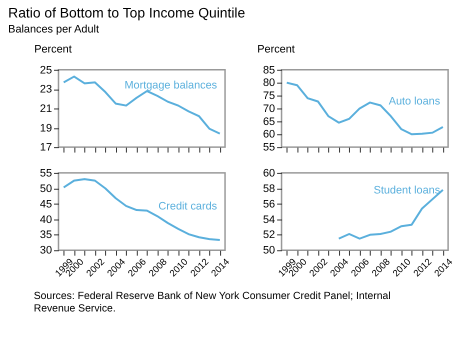 This screenshot has width=460, height=337. What do you see at coordinates (46, 128) in the screenshot?
I see `y-tick-label: 19` at bounding box center [46, 128].